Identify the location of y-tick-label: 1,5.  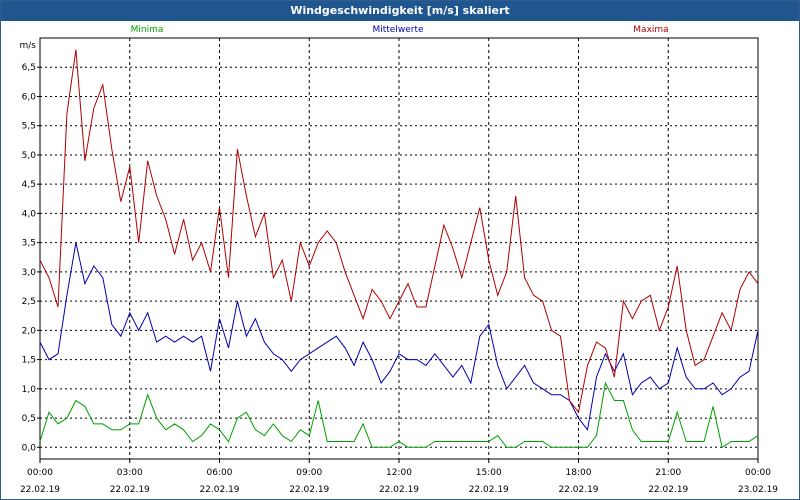
(29, 361).